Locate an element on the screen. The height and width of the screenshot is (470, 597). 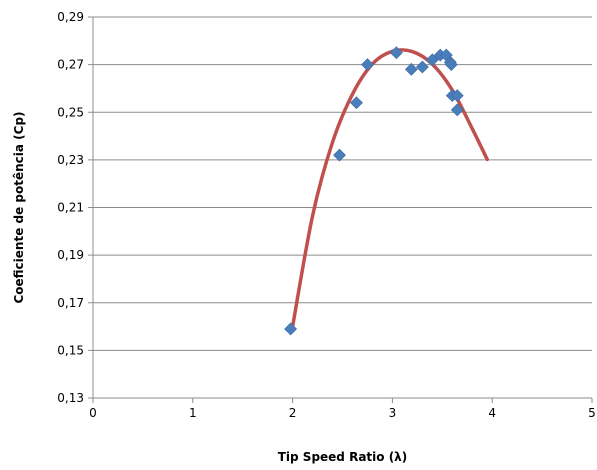
y-tick-label: 0,13 is located at coordinates (70, 398).